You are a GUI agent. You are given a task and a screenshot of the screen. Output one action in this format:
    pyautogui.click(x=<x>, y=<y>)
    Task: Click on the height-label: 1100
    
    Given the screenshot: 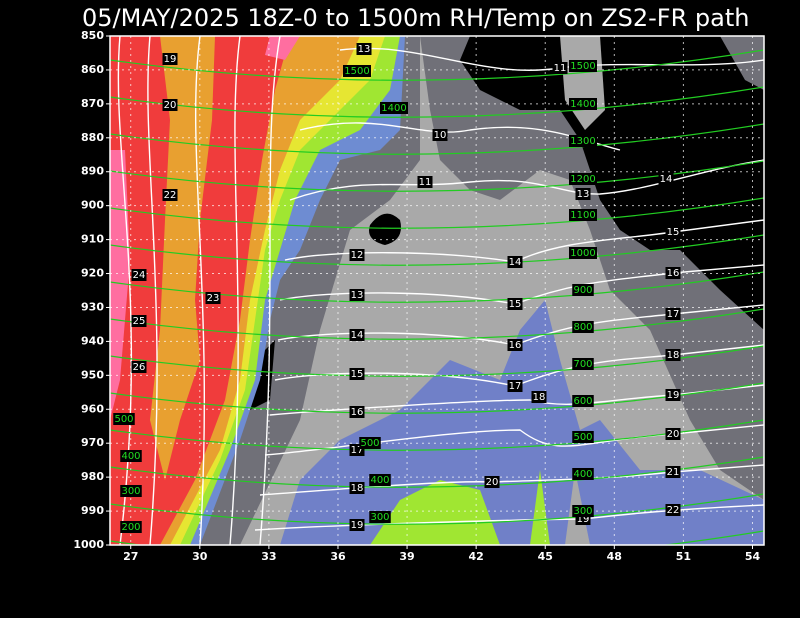 What is the action you would take?
    pyautogui.click(x=582, y=215)
    